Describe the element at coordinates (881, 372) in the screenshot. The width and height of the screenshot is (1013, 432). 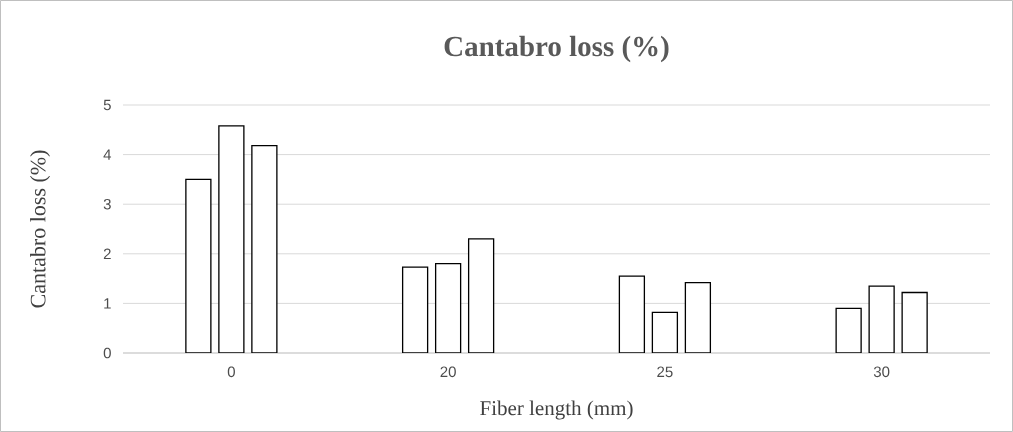
I see `x-tick-label: 30` at that location.